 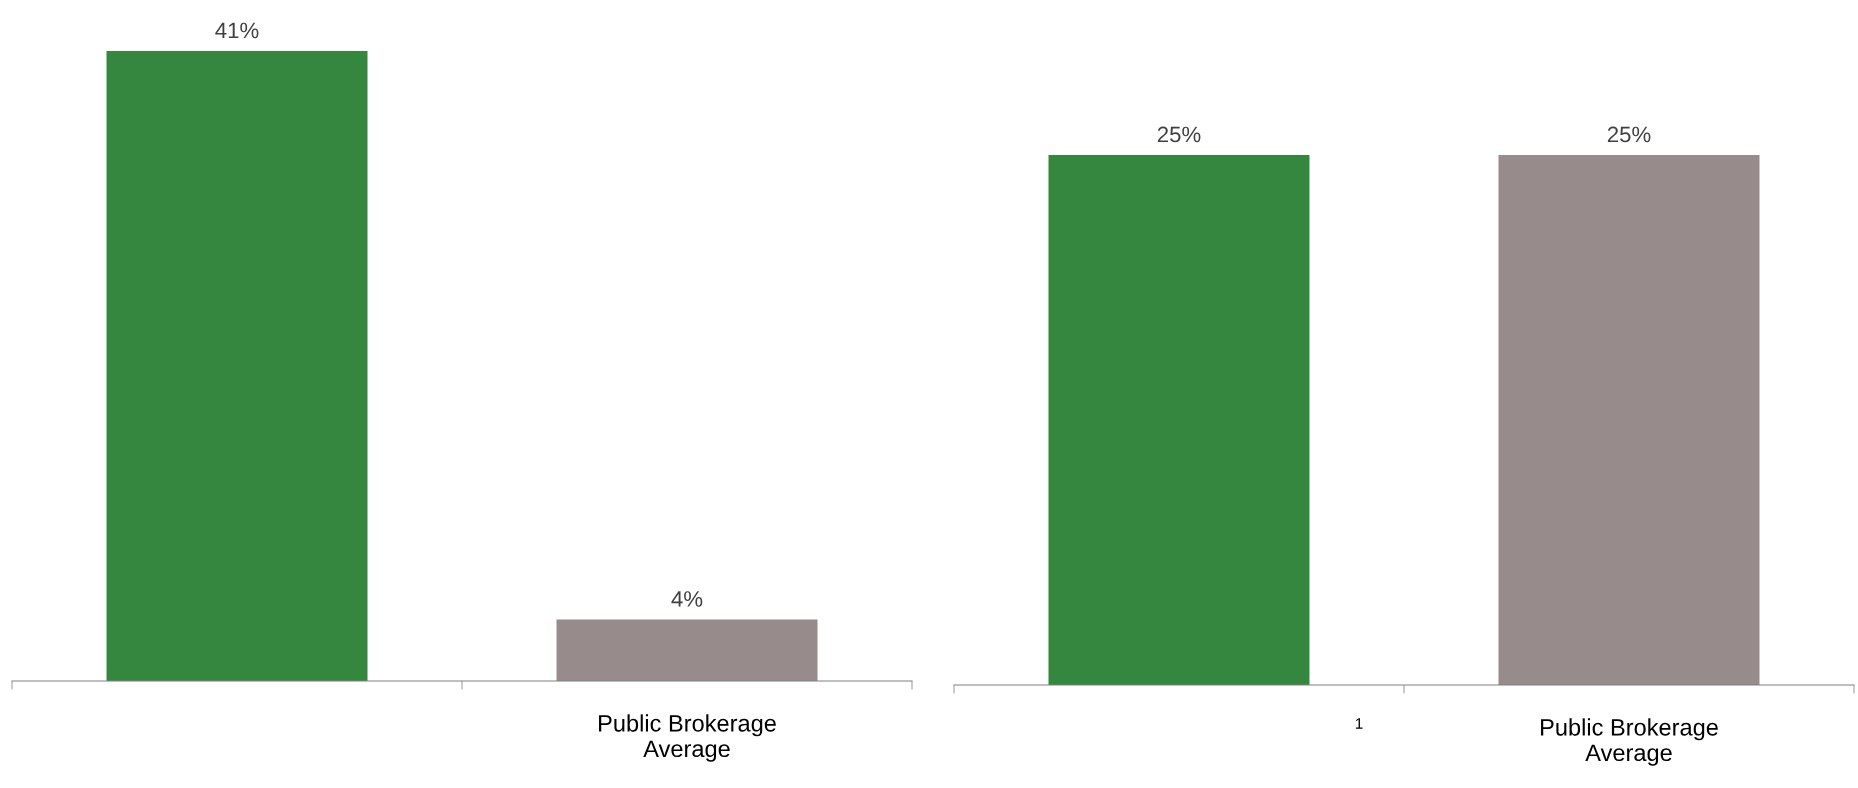 I want to click on data-label: 4%, so click(x=687, y=599).